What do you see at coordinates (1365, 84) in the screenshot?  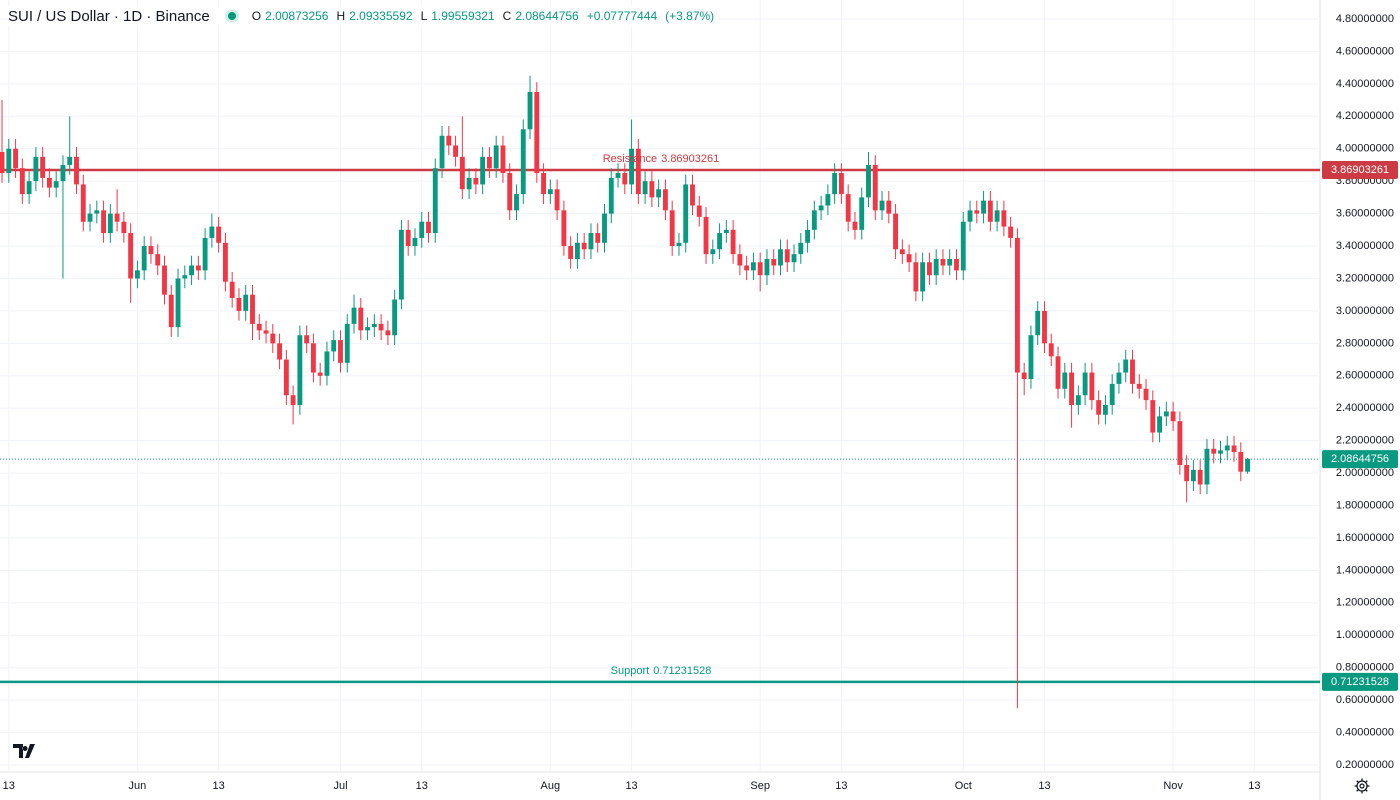 I see `y-tick-label: 4.40000000` at bounding box center [1365, 84].